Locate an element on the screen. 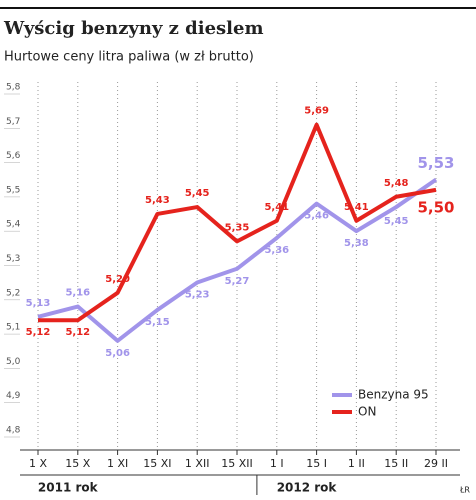  y-tick-label: 5,2 is located at coordinates (13, 293).